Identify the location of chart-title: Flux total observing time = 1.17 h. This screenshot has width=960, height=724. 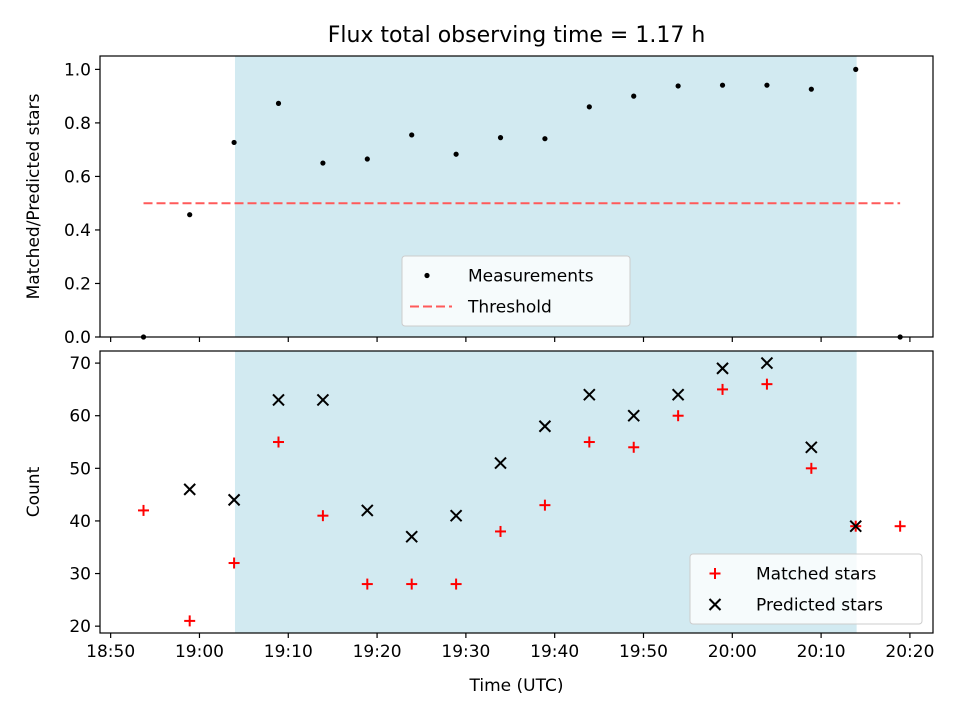
(517, 35).